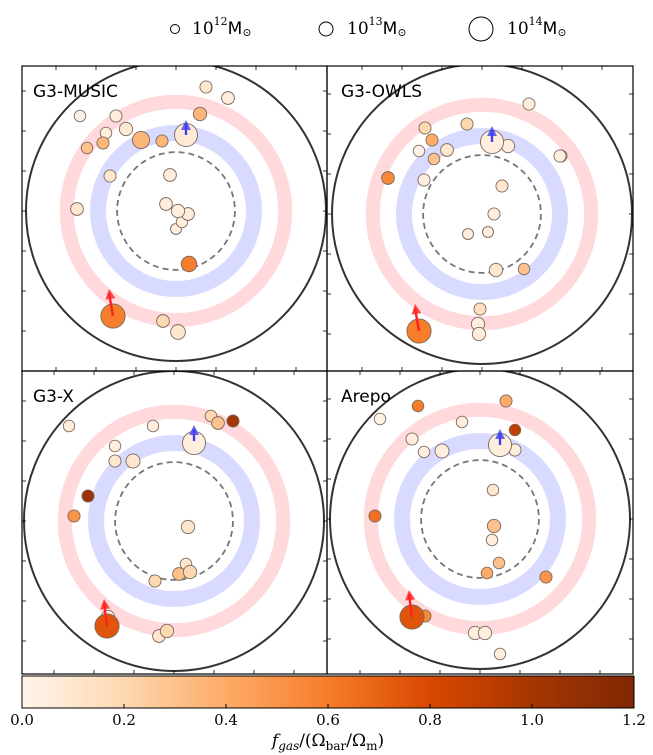 The height and width of the screenshot is (755, 653). What do you see at coordinates (22, 720) in the screenshot?
I see `colorbar-tick-label: 0.0` at bounding box center [22, 720].